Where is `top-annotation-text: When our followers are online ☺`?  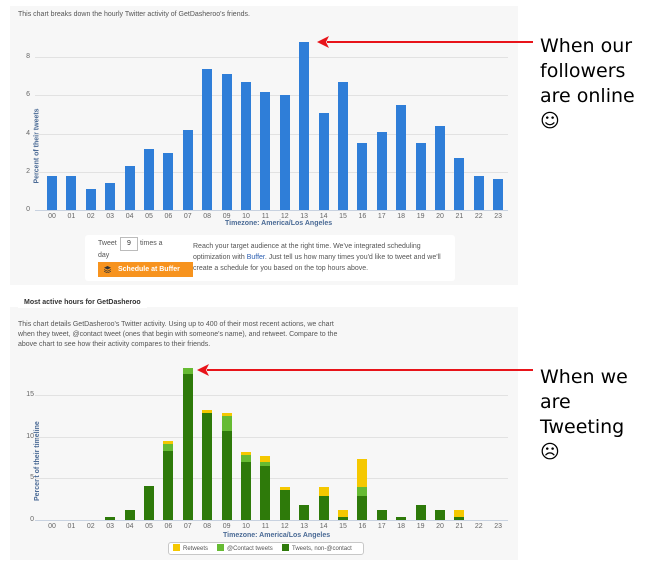
top-annotation-text: When our followers are online ☺ is located at coordinates (587, 83).